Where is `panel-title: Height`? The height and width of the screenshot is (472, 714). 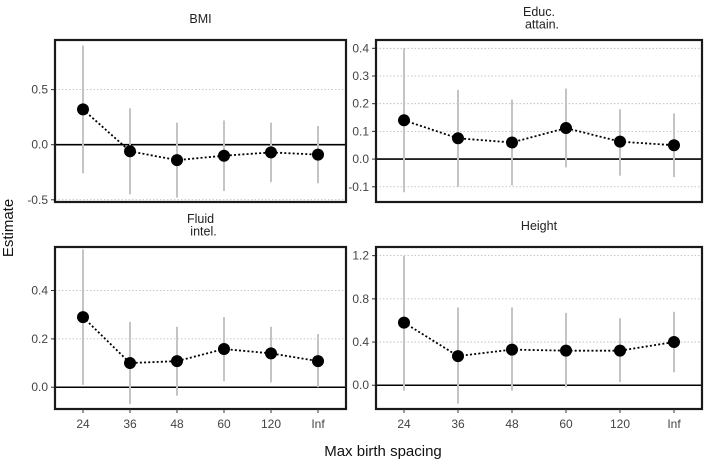 panel-title: Height is located at coordinates (539, 226).